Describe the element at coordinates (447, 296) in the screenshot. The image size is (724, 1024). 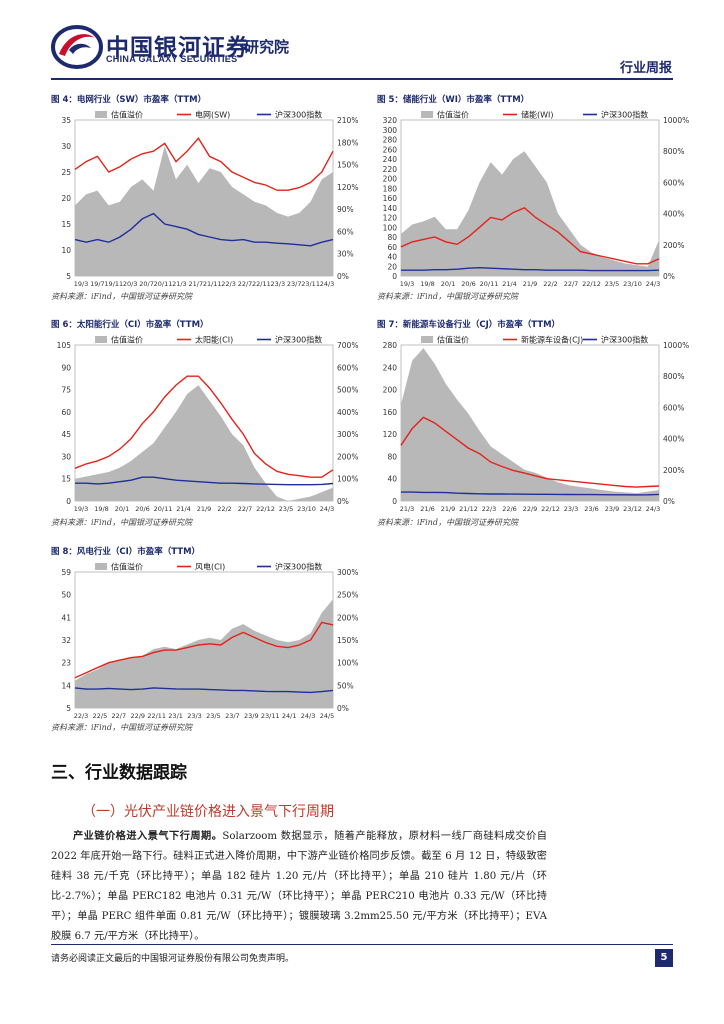
I see `fig5-source: 资料来源：iFind，中国银河证券研究院` at that location.